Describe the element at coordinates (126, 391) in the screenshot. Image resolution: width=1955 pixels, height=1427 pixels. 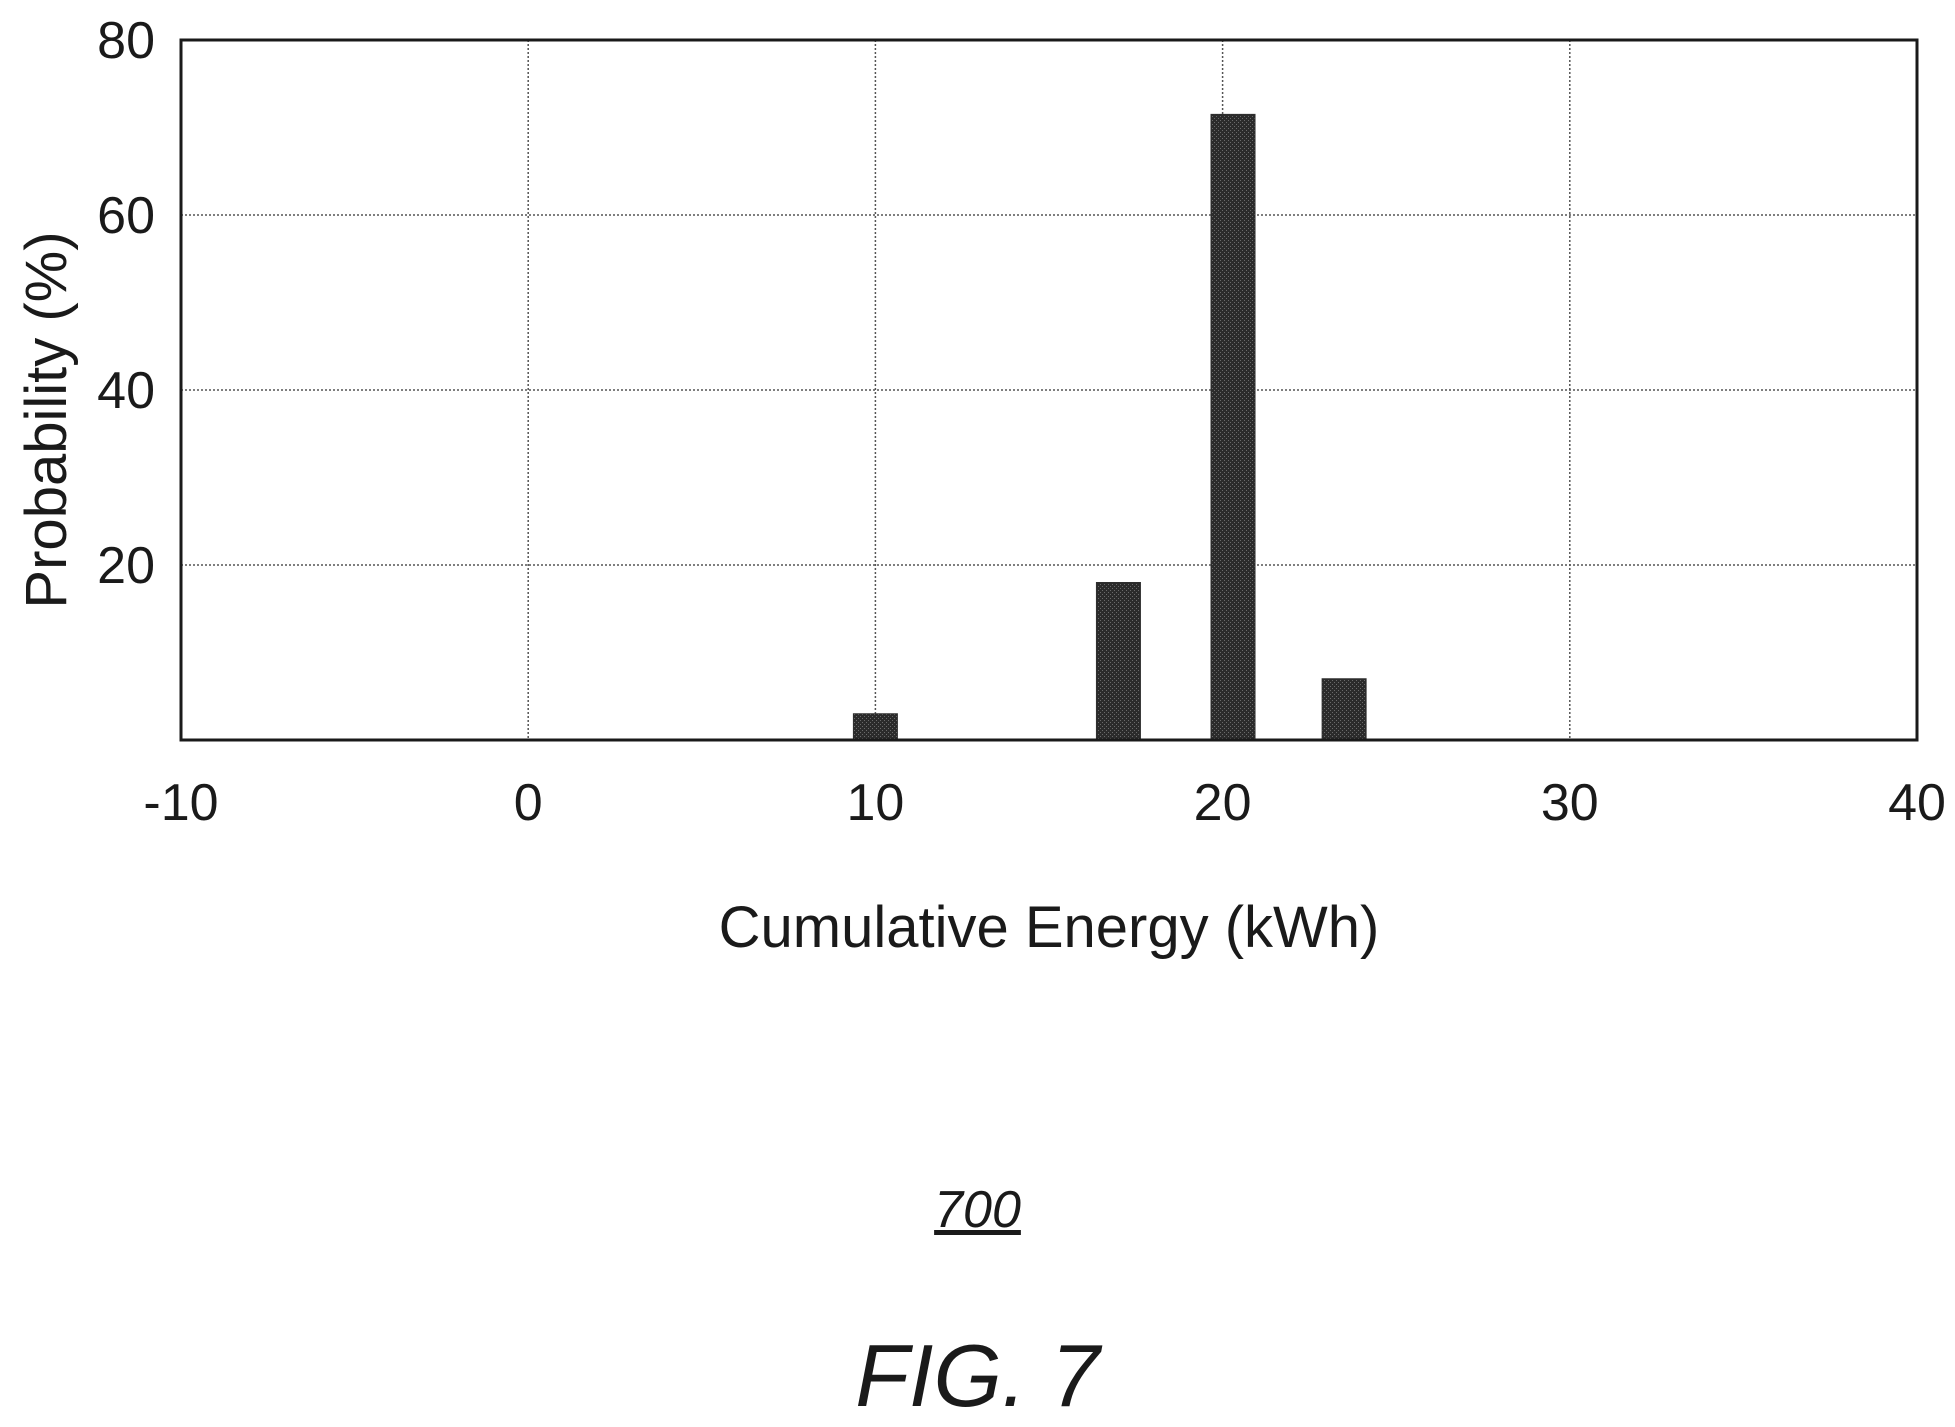
I see `y-tick-label: 40` at that location.